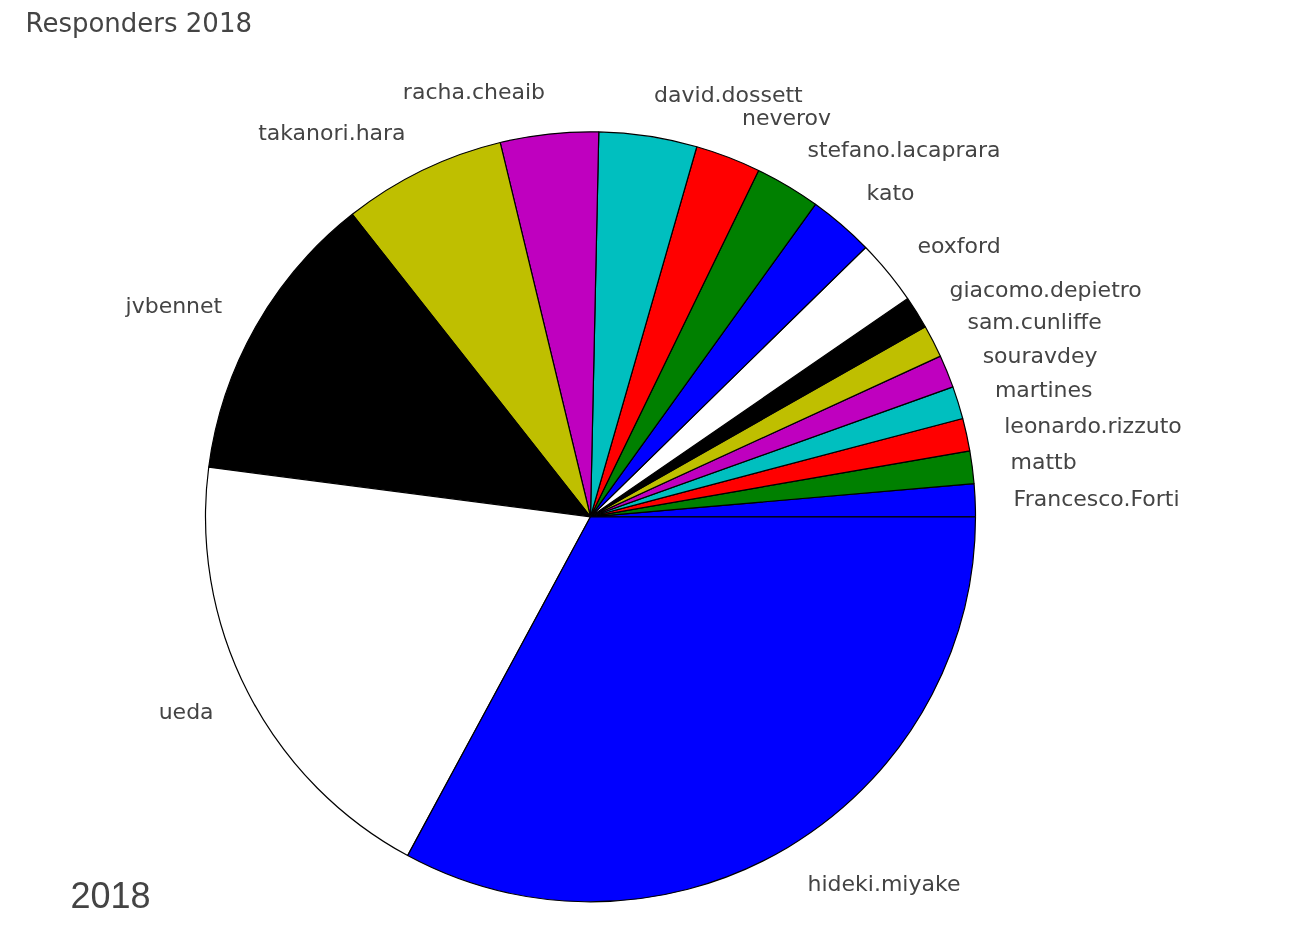 The image size is (1293, 927). Describe the element at coordinates (904, 150) in the screenshot. I see `slice-label: stefano.lacaprara` at that location.